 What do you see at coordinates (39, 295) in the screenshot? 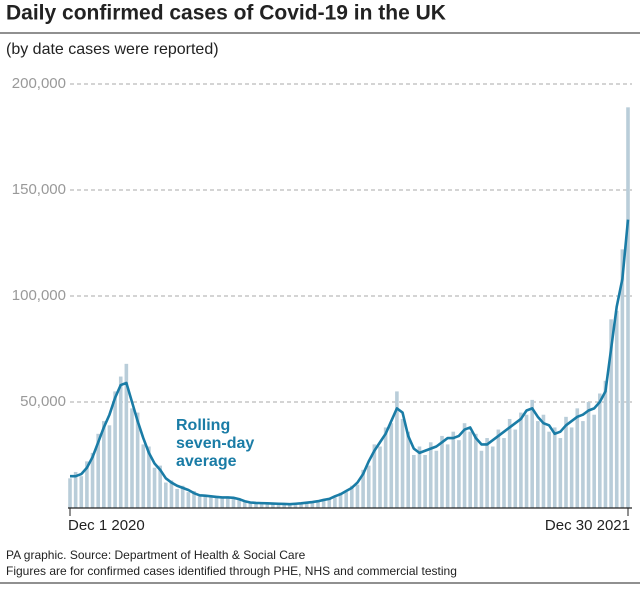
I see `y-tick-label: 100,000` at bounding box center [39, 295].